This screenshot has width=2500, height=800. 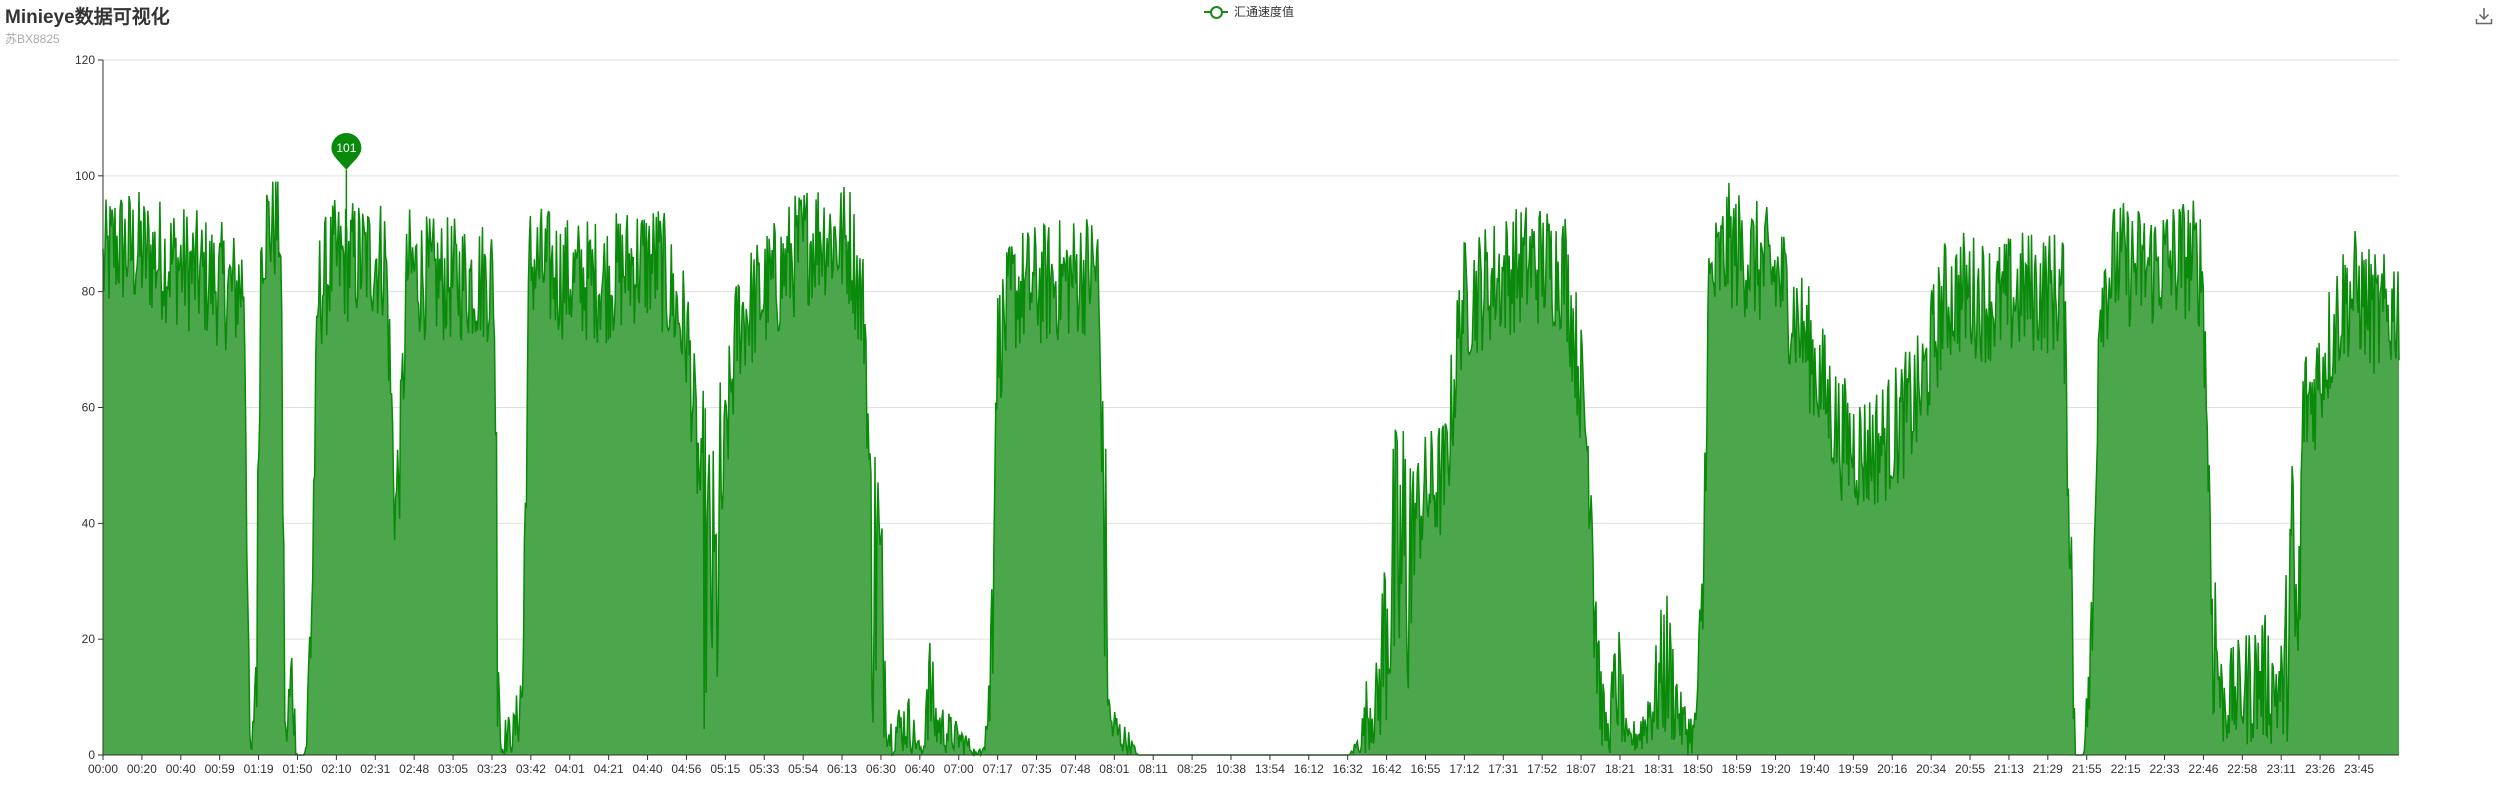 I want to click on x-tick-label: 07:00, so click(x=959, y=769).